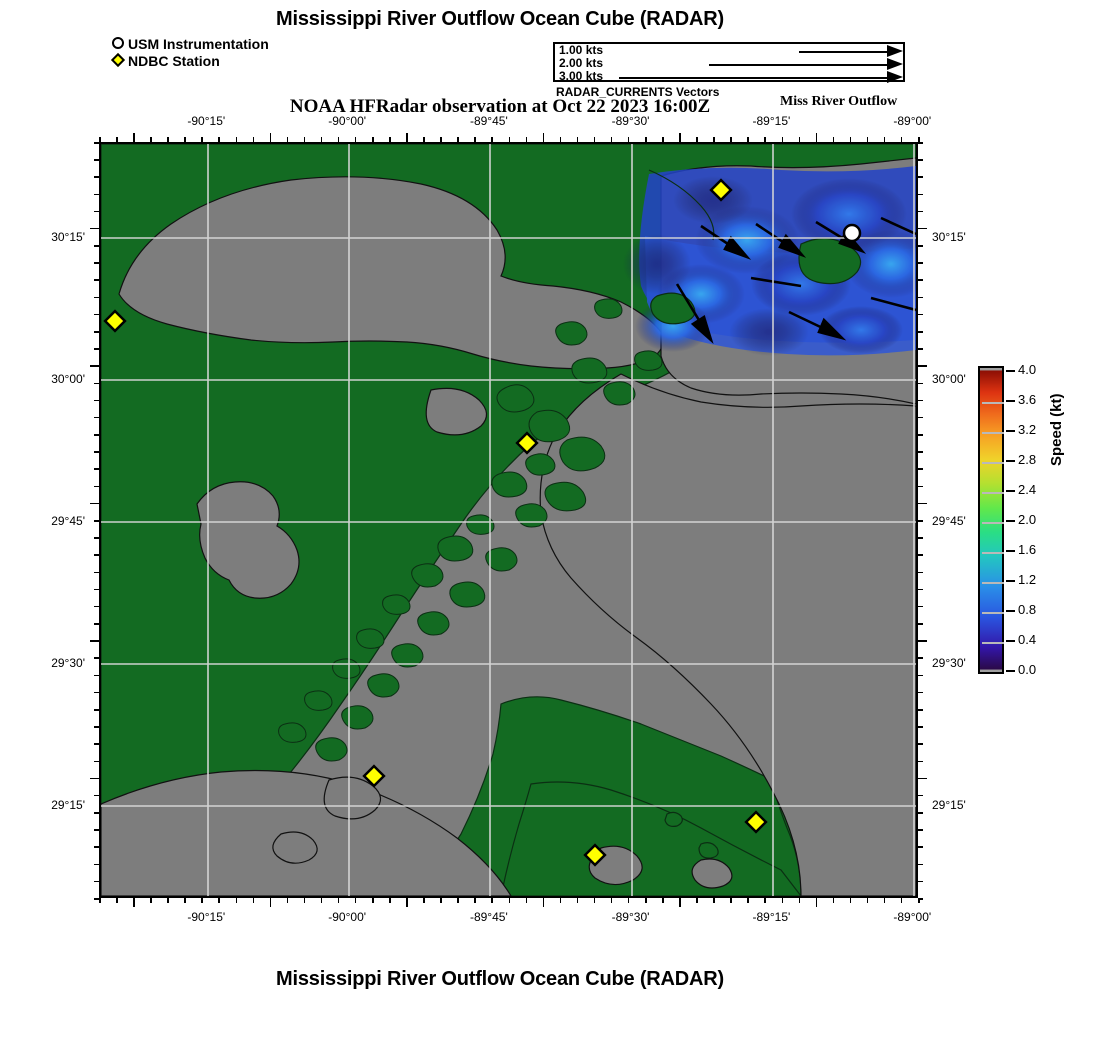 The height and width of the screenshot is (1050, 1100). Describe the element at coordinates (638, 92) in the screenshot. I see `vector-legend-caption: RADAR_CURRENTS Vectors` at that location.